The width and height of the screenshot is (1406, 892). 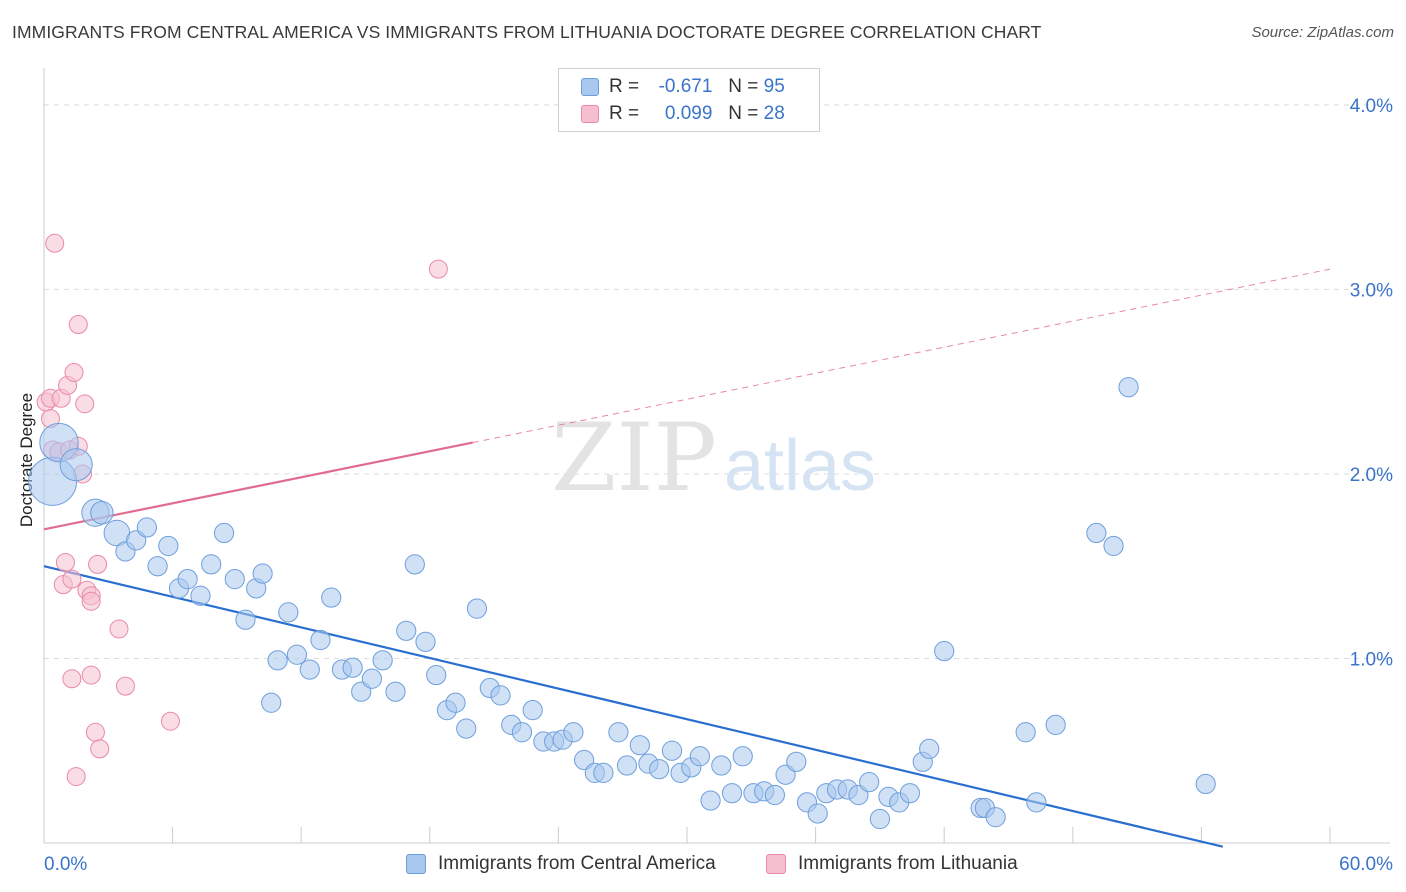 I want to click on r-value: 0.099, so click(x=688, y=113).